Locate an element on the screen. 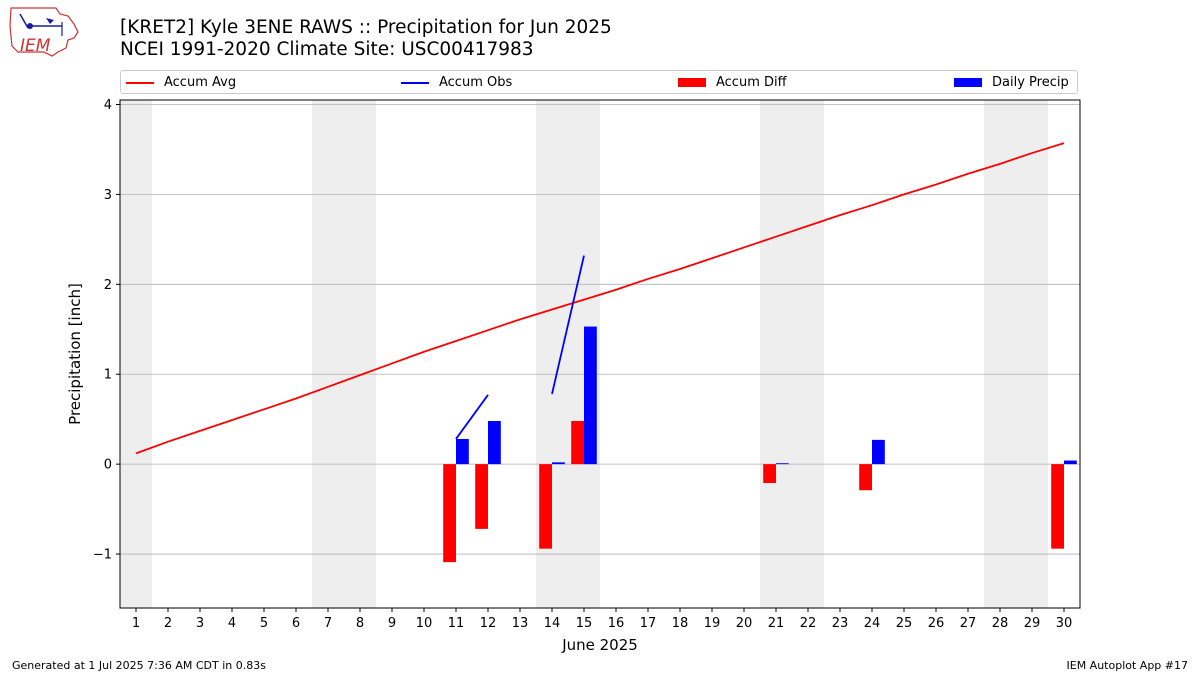 The width and height of the screenshot is (1200, 675). x-tick-label: 30 is located at coordinates (1064, 623).